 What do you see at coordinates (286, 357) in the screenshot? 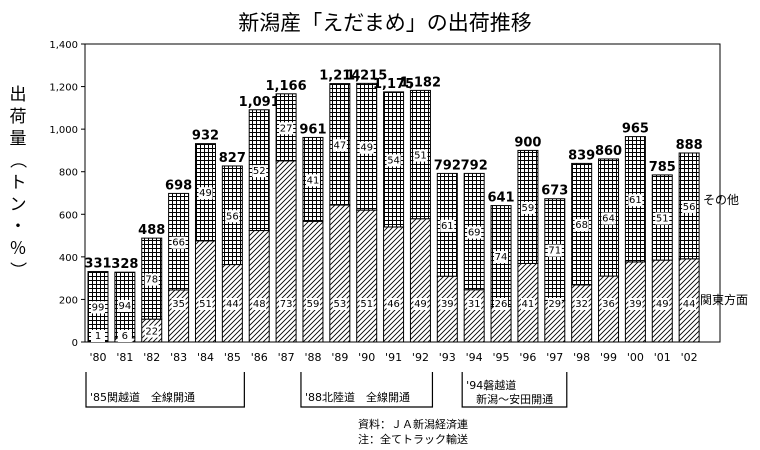
I see `x-tick-label: '87` at bounding box center [286, 357].